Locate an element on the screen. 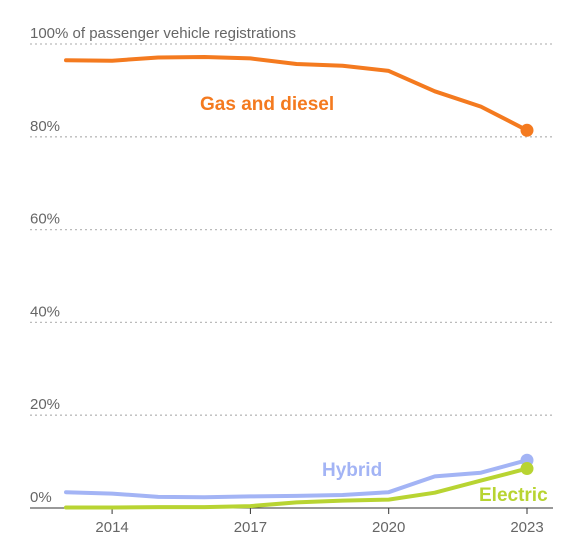 The height and width of the screenshot is (547, 573). series-label-hybrid: Hybrid is located at coordinates (352, 470).